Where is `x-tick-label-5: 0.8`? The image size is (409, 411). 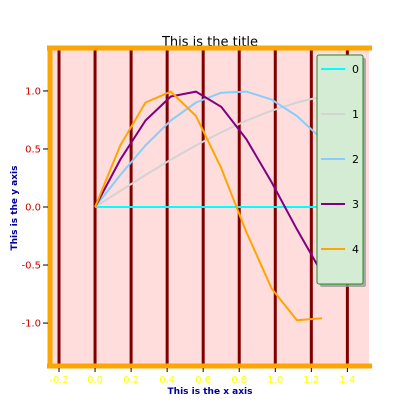
x-tick-label-5: 0.8 is located at coordinates (239, 380).